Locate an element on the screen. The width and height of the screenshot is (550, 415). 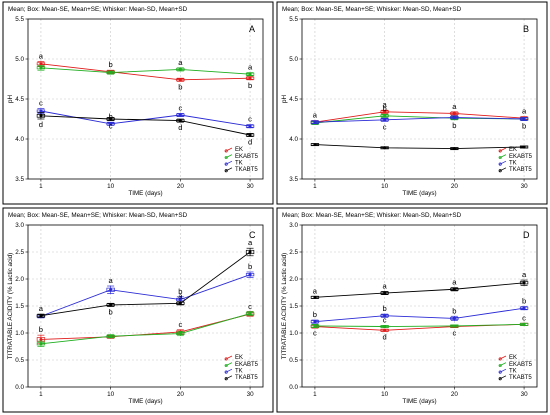
series-tkabt5: a baa is located at coordinates (145, 278).